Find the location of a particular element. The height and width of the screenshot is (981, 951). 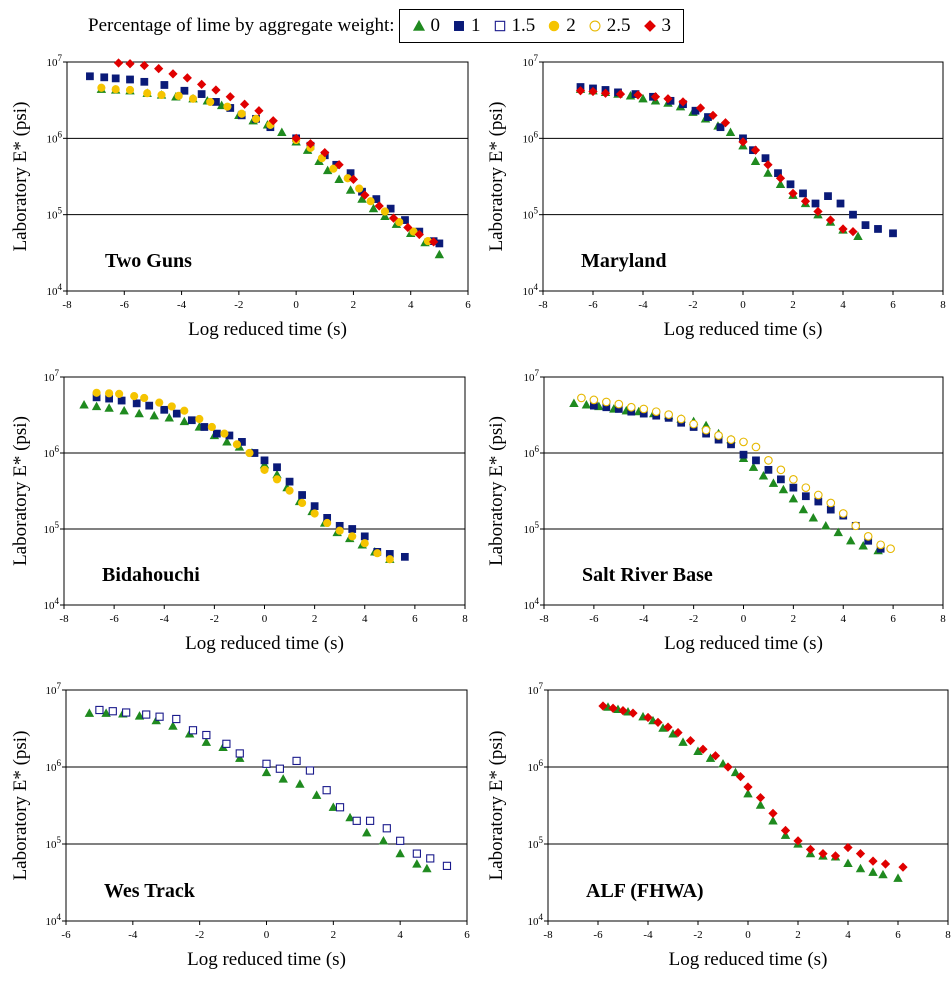

x-tick-label: 4 is located at coordinates (843, 305).